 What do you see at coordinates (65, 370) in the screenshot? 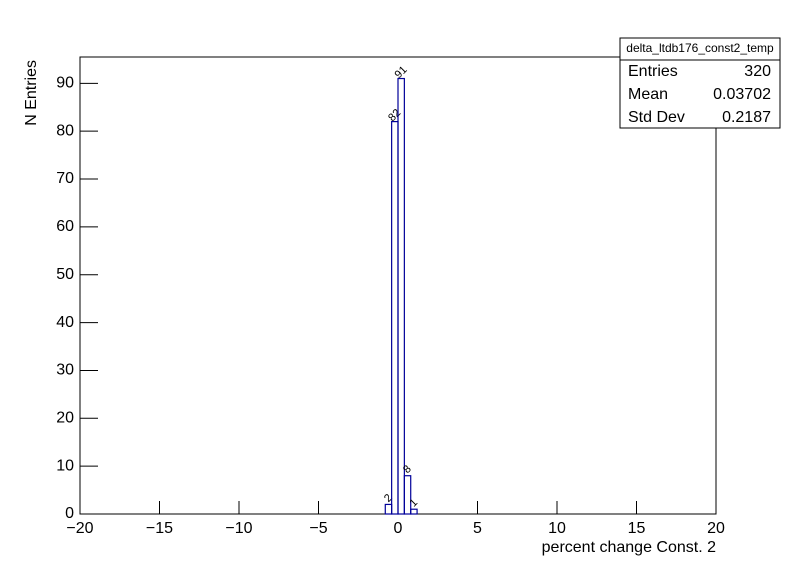
I see `y-tick-label: 30` at bounding box center [65, 370].